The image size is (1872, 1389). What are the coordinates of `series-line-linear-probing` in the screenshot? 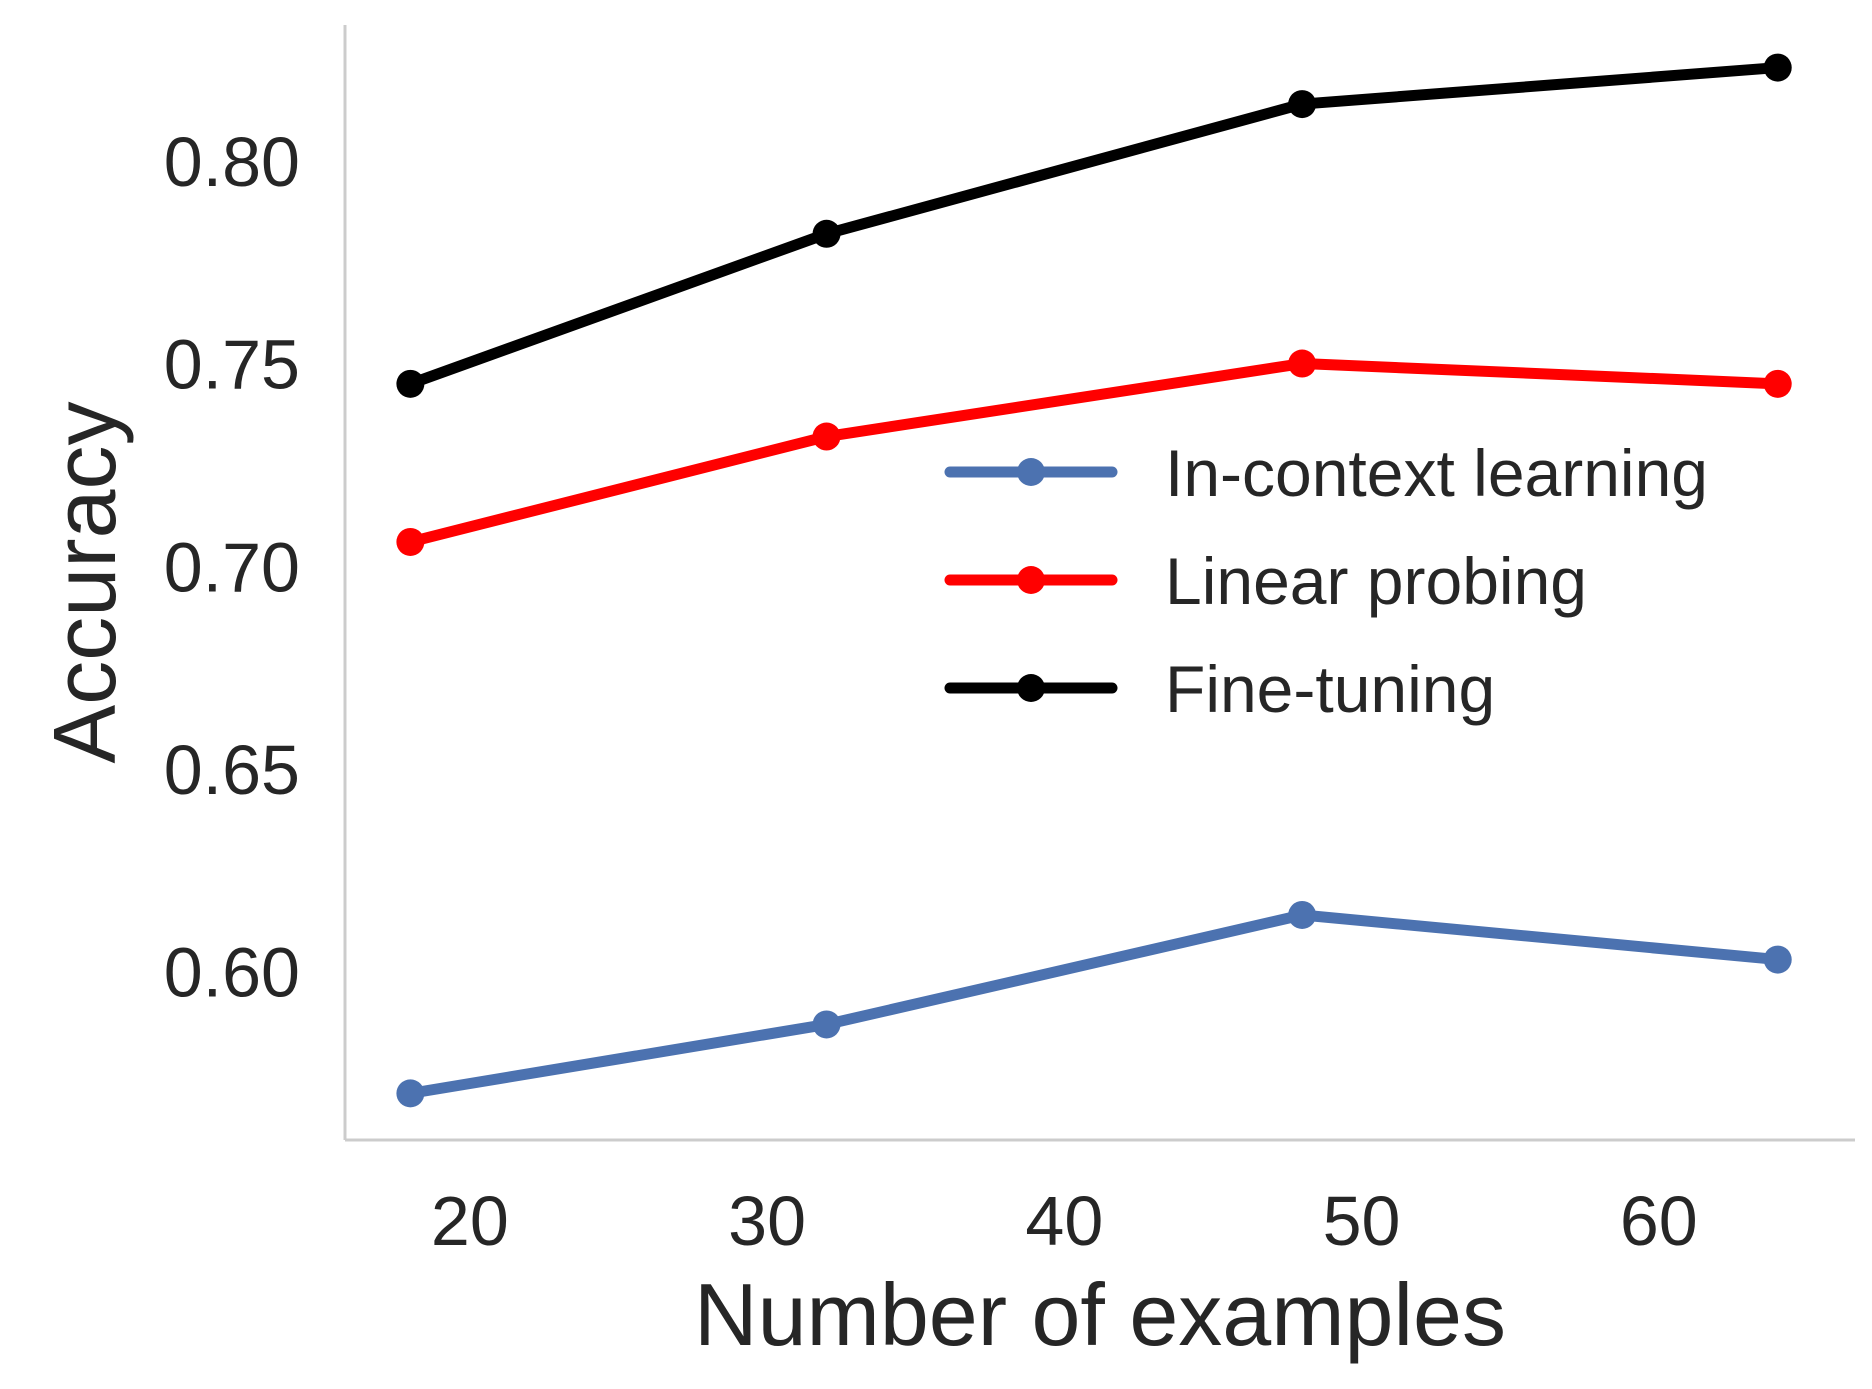 It's located at (1094, 453).